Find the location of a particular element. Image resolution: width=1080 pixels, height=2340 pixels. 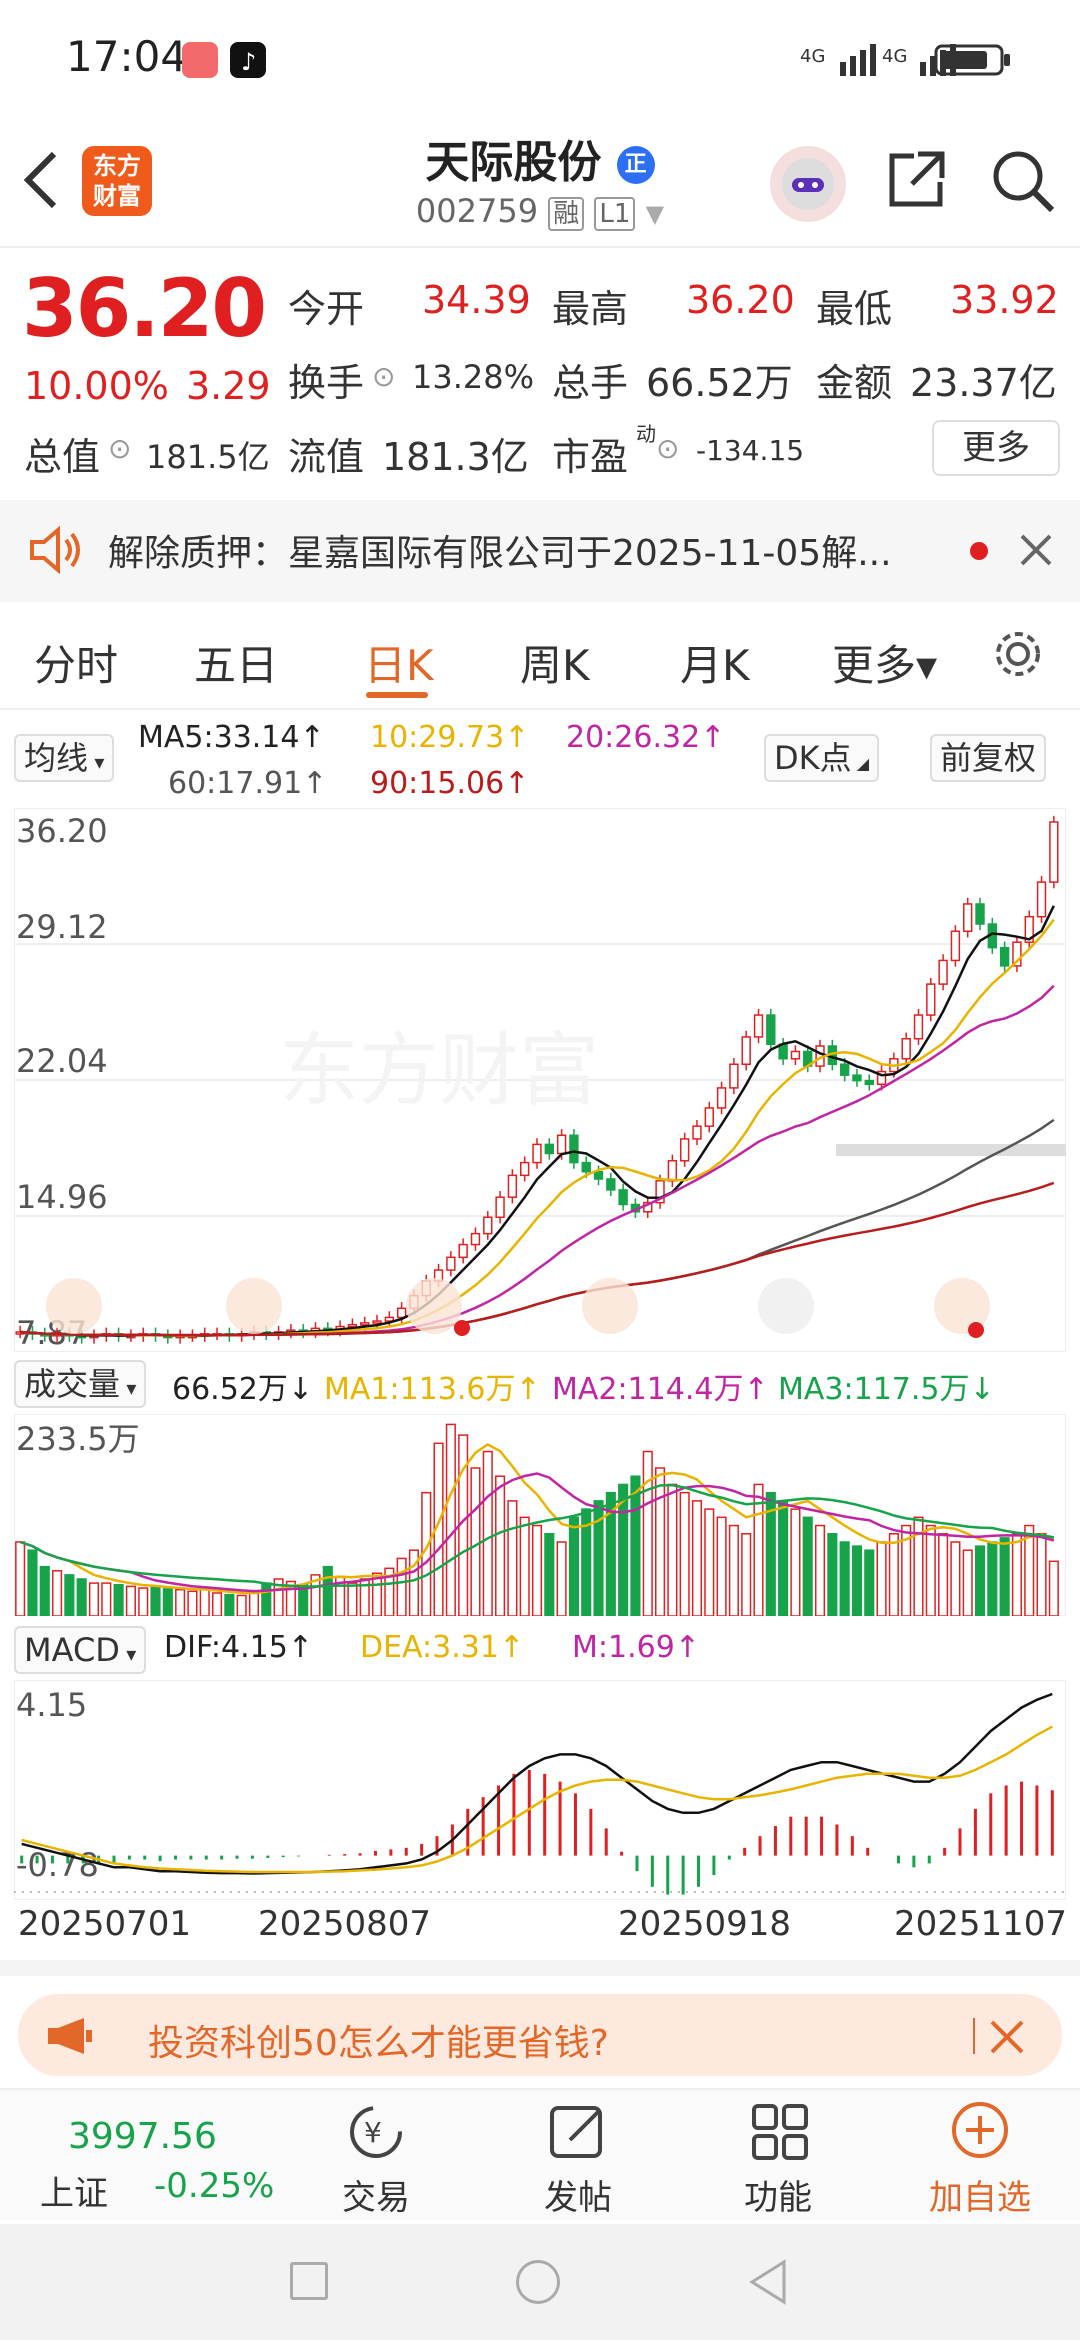

tab-monthly-k: 月K is located at coordinates (715, 665).